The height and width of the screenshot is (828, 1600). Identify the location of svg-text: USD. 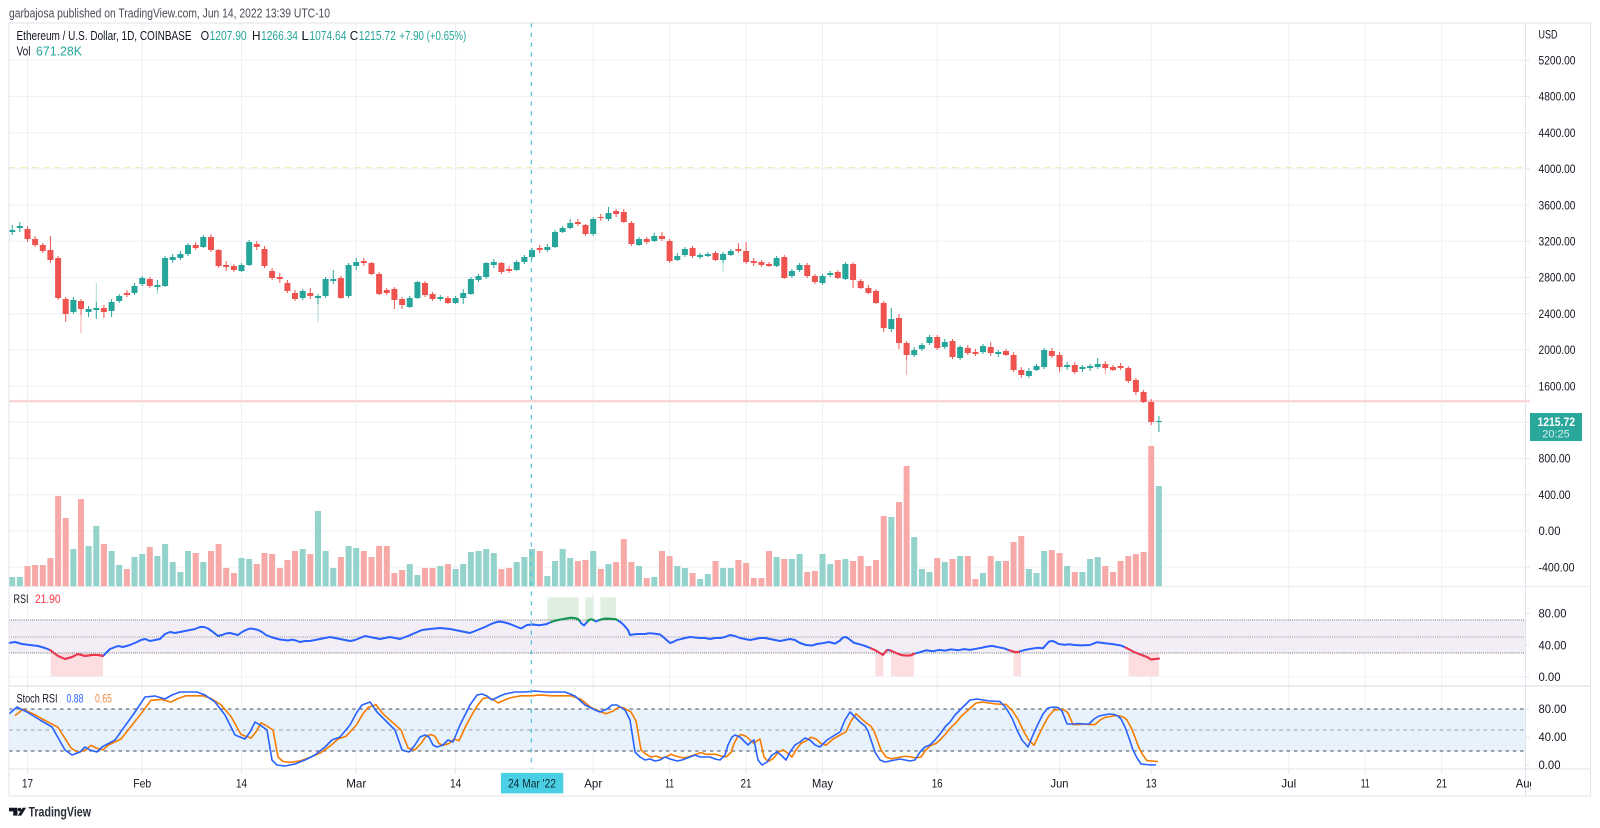
(1548, 34).